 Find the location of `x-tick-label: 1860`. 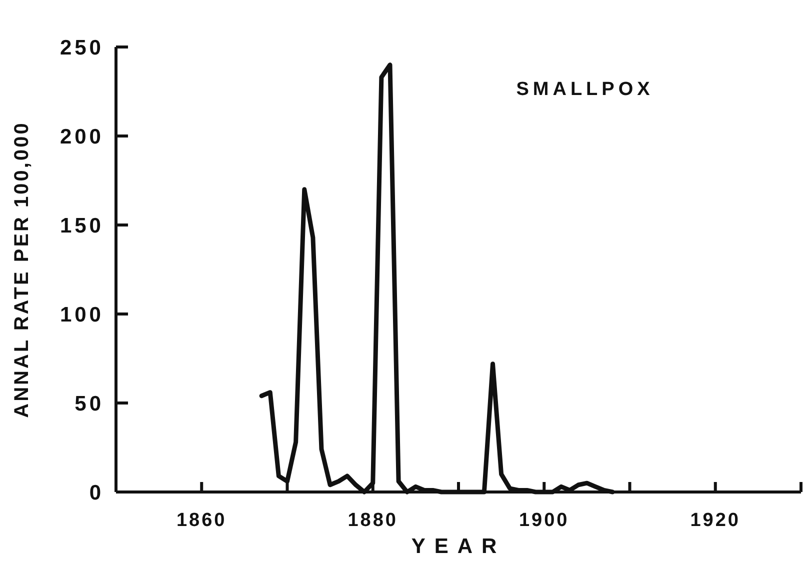

x-tick-label: 1860 is located at coordinates (201, 520).